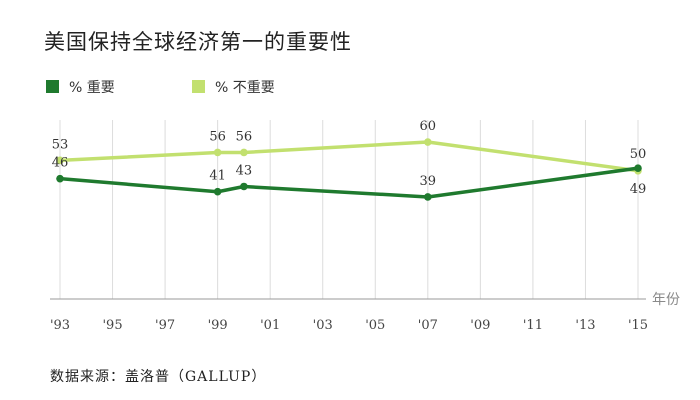 This screenshot has height=400, width=700. I want to click on x-tick-labels: '93 '95 '97 '99 '01 '03 '05 '07 '09 '11 '13 '15, so click(349, 325).